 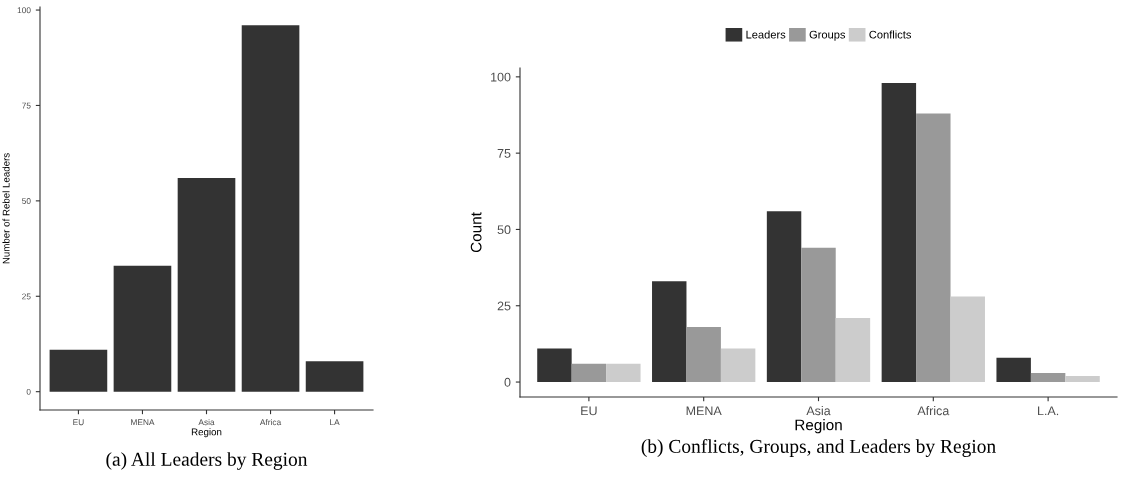 I want to click on x-tick-label: LA, so click(x=335, y=422).